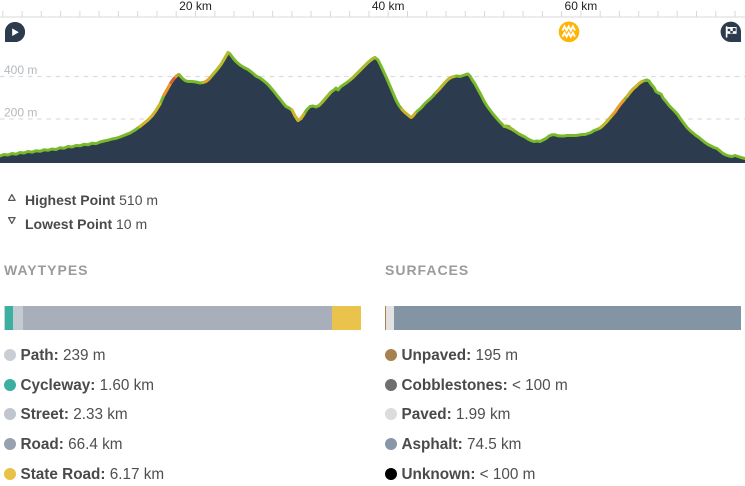  I want to click on svg-text: 60 km, so click(581, 6).